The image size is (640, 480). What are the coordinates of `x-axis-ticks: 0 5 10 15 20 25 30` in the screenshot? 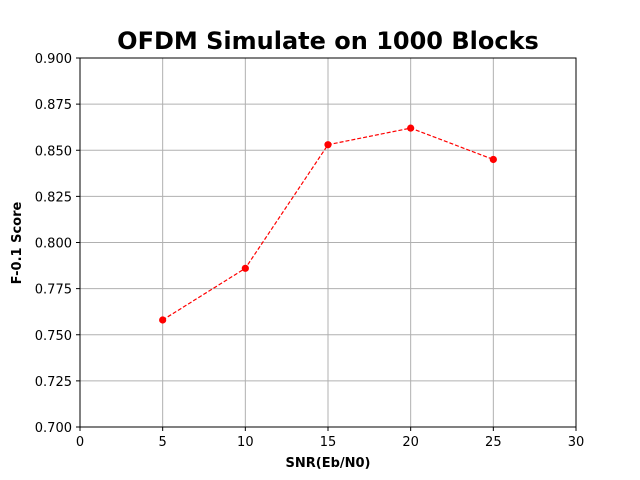 It's located at (330, 438).